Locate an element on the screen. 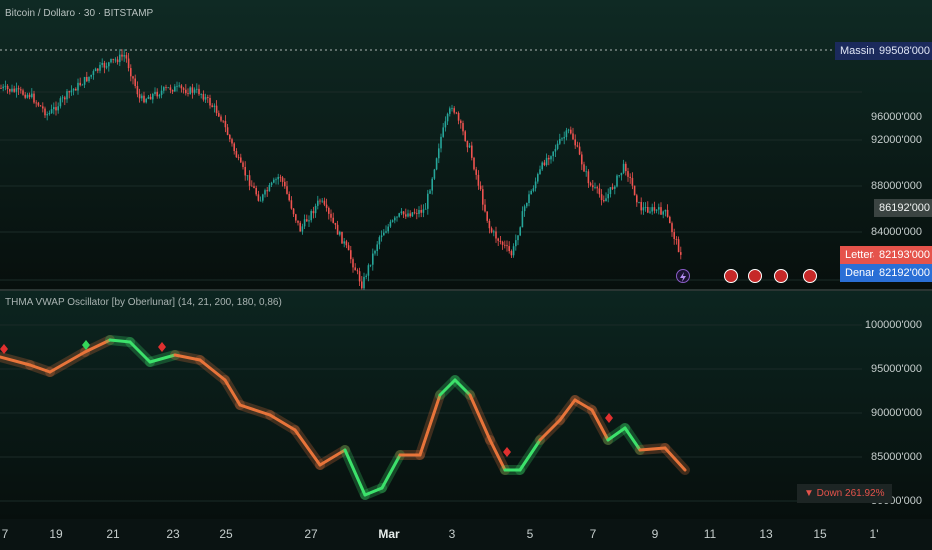 Image resolution: width=932 pixels, height=550 pixels. time-label: 7 is located at coordinates (593, 534).